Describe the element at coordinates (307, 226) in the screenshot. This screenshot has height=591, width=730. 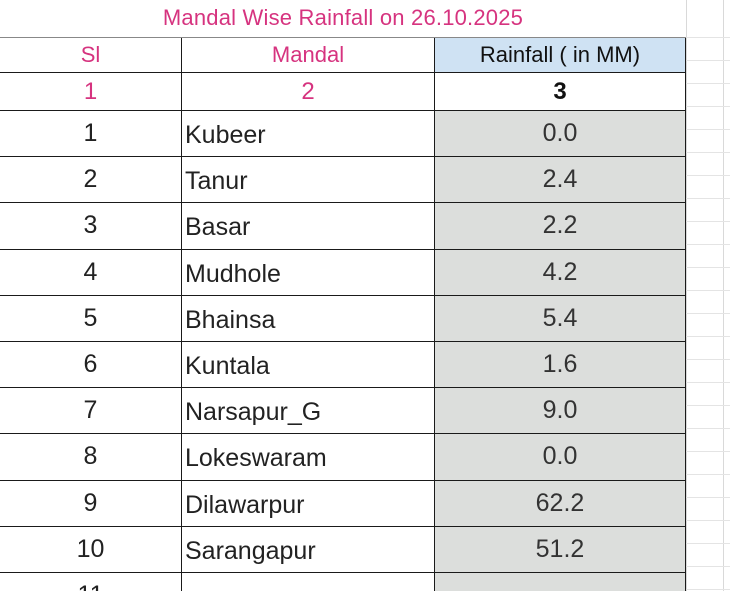
I see `cell-mandal: Basar` at that location.